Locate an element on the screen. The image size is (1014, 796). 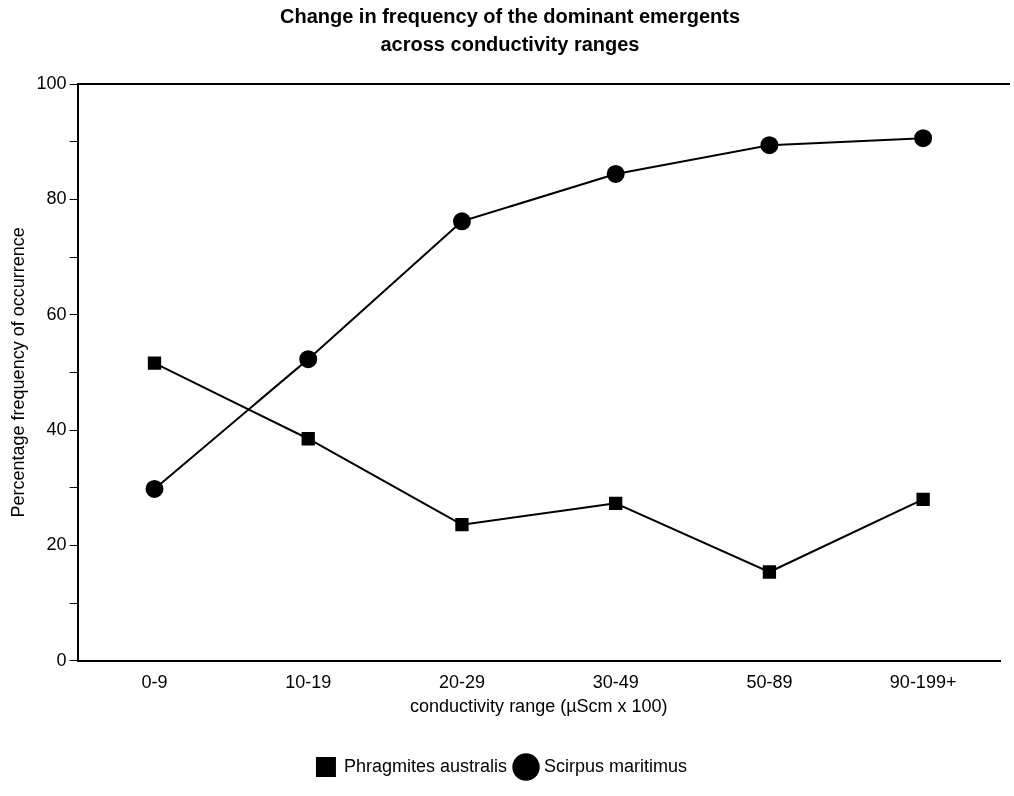
x-tick-label: 10-19 is located at coordinates (308, 681).